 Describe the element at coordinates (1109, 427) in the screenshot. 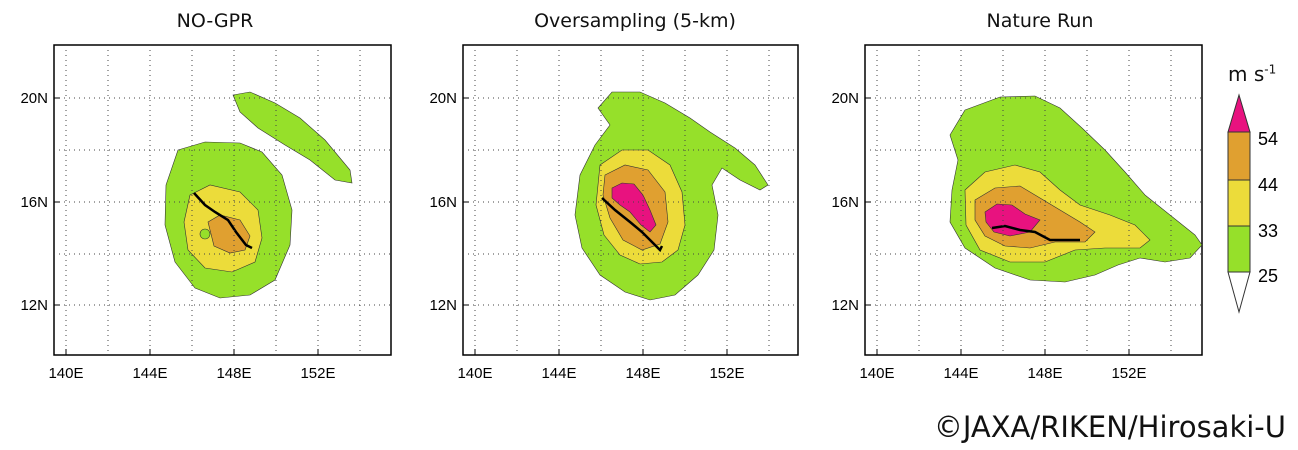

I see `credit-text: ©JAXA/RIKEN/Hirosaki-U` at that location.